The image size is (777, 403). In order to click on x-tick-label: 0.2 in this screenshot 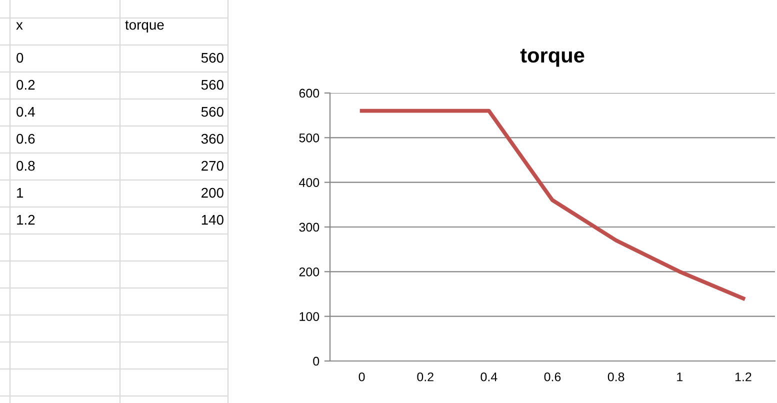, I will do `click(425, 377)`.